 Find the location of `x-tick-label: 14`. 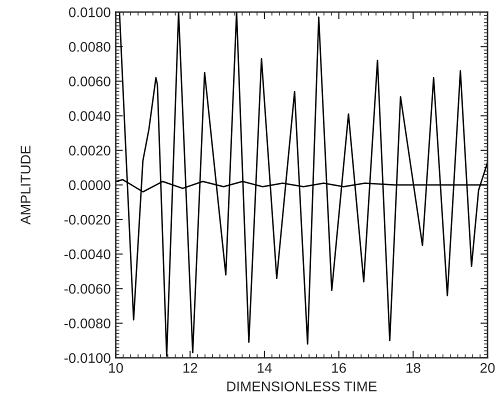

x-tick-label: 14 is located at coordinates (265, 368).